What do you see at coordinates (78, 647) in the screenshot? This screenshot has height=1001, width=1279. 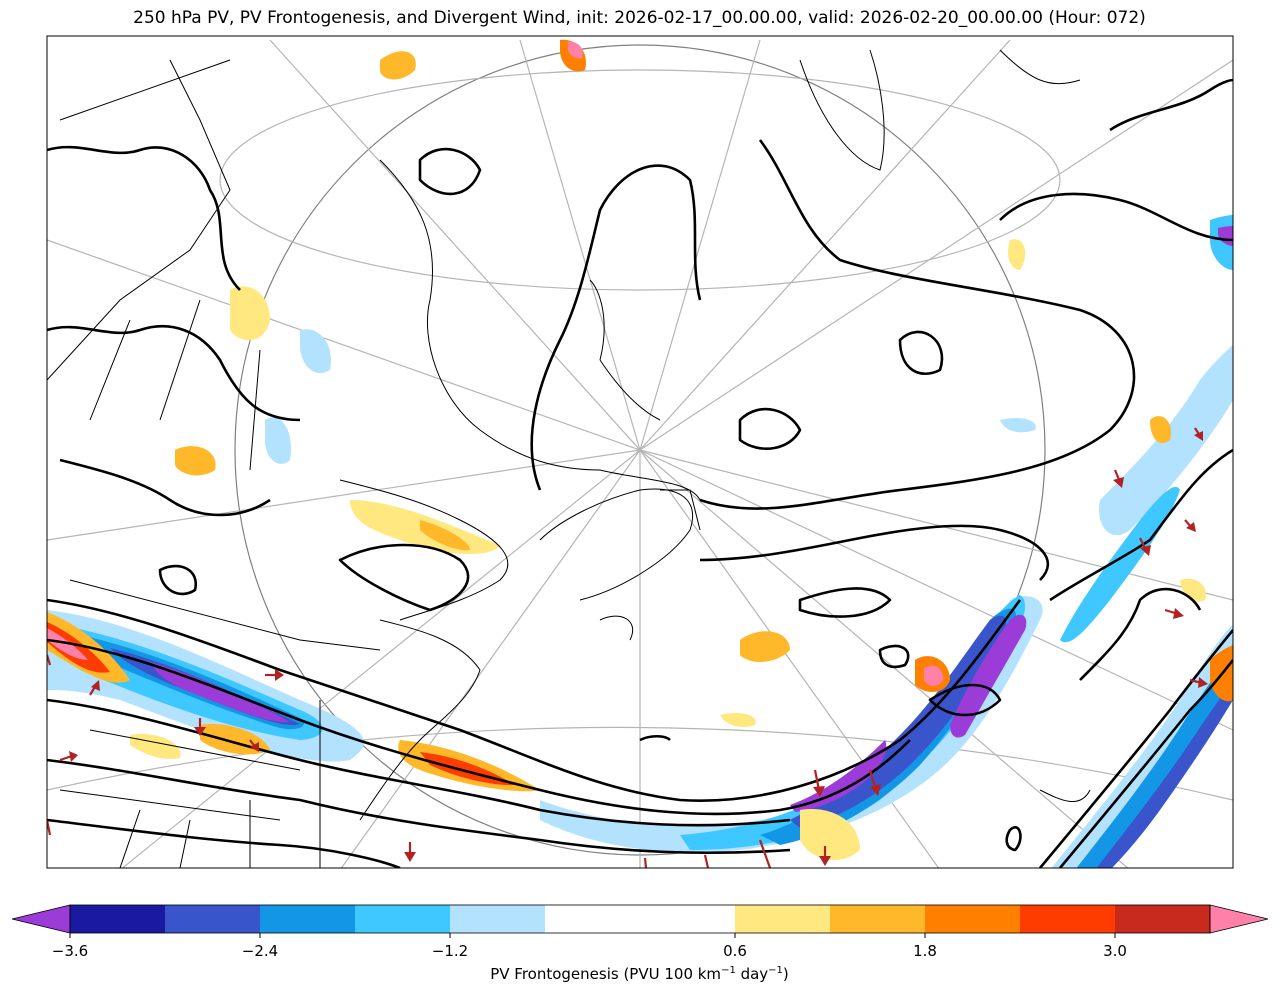 I see `frontogenesis-fill-red` at bounding box center [78, 647].